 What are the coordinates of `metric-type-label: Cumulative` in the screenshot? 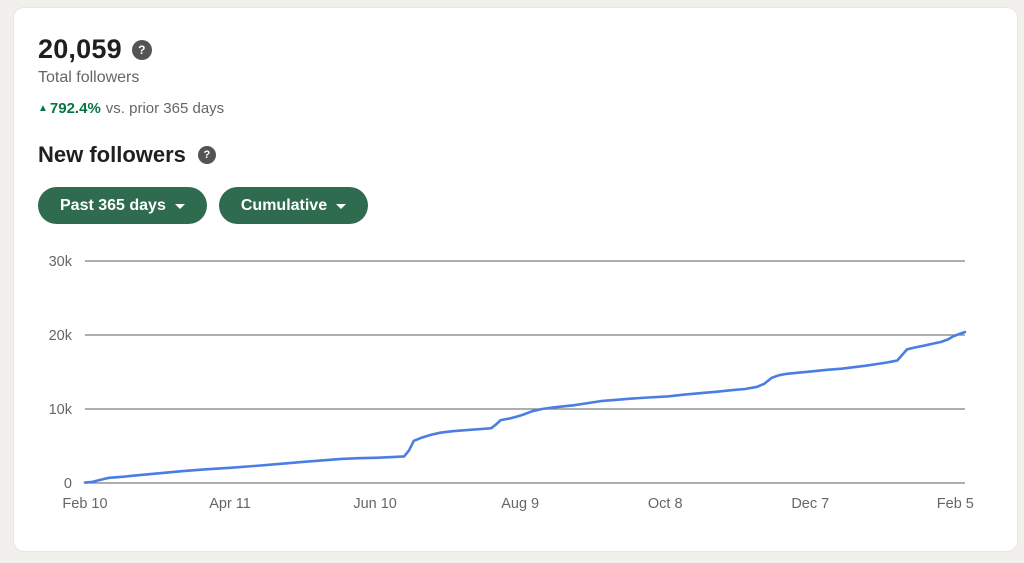 It's located at (284, 205).